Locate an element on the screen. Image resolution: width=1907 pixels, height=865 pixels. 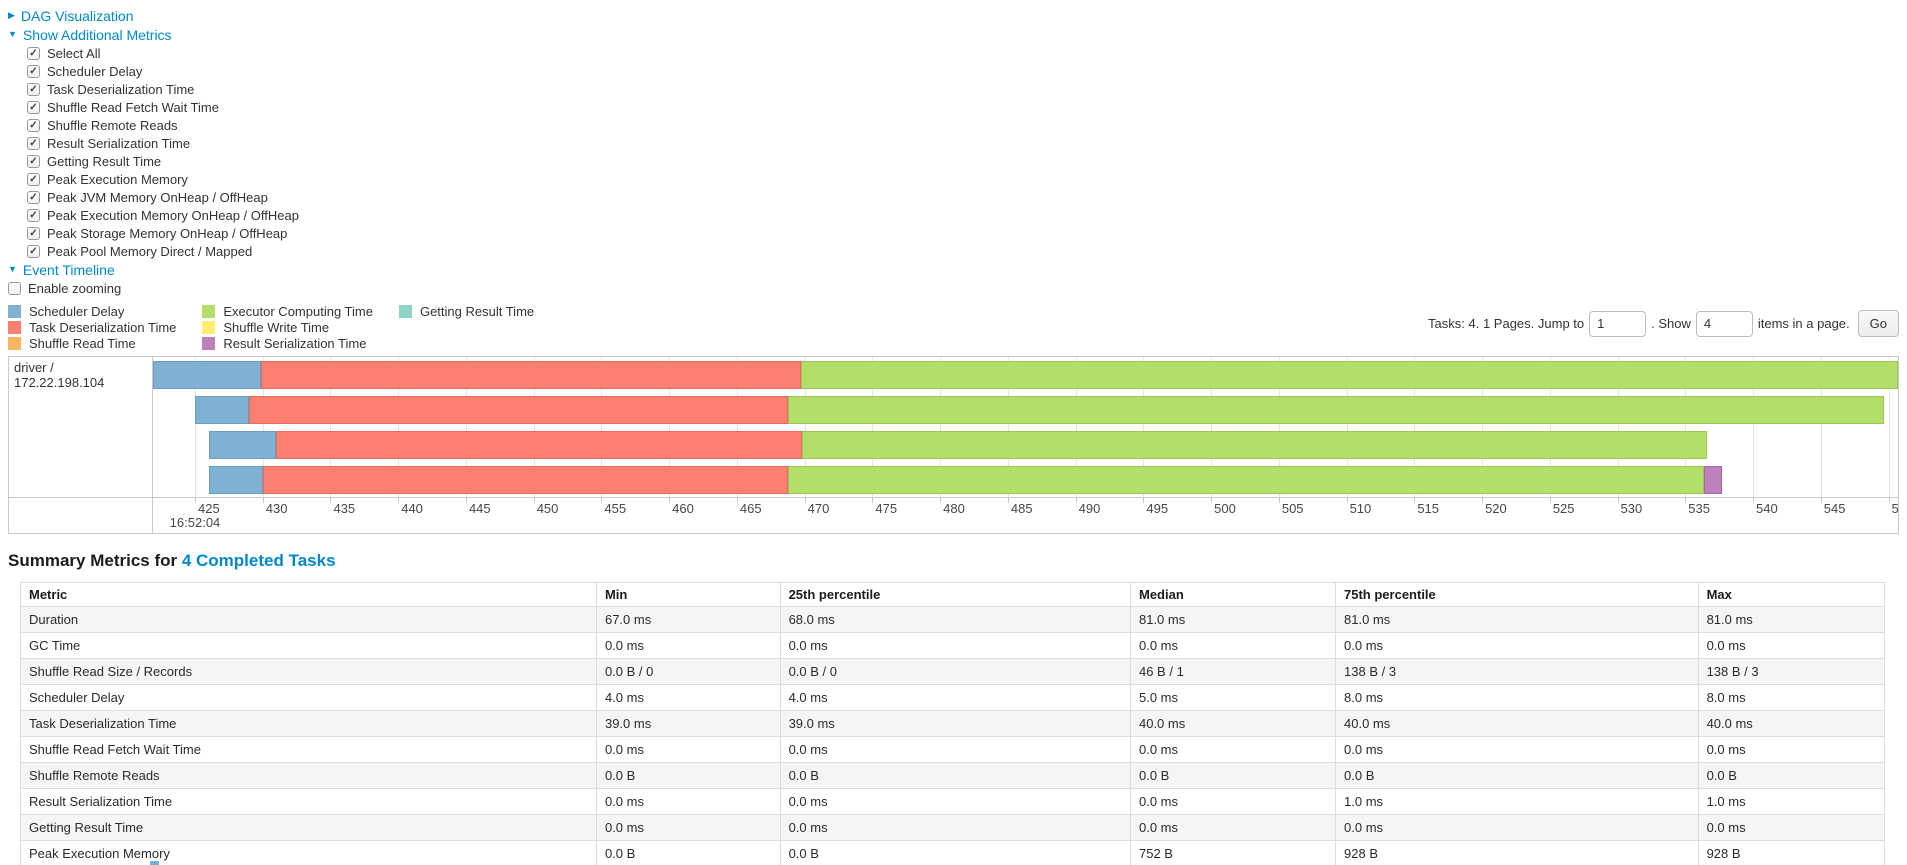
metric-checkbox-item: ✓ Select All is located at coordinates (963, 53).